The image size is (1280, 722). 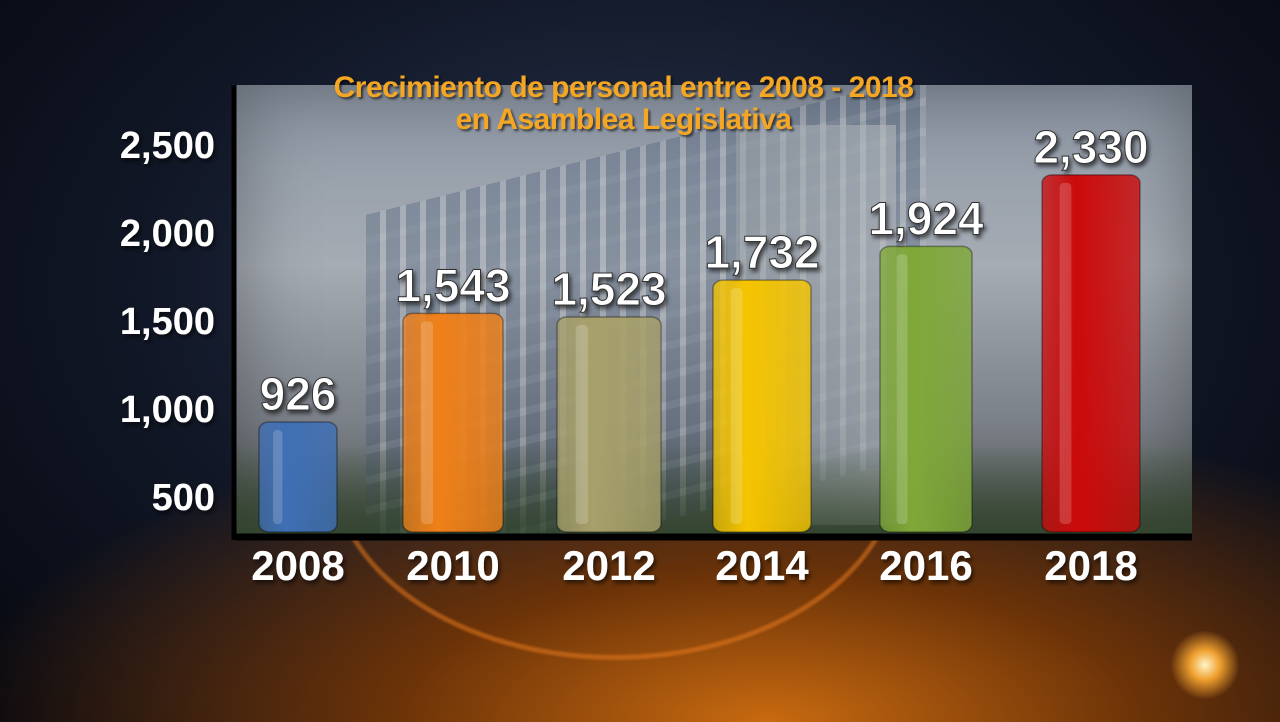 What do you see at coordinates (298, 394) in the screenshot?
I see `data-label-2008: 926` at bounding box center [298, 394].